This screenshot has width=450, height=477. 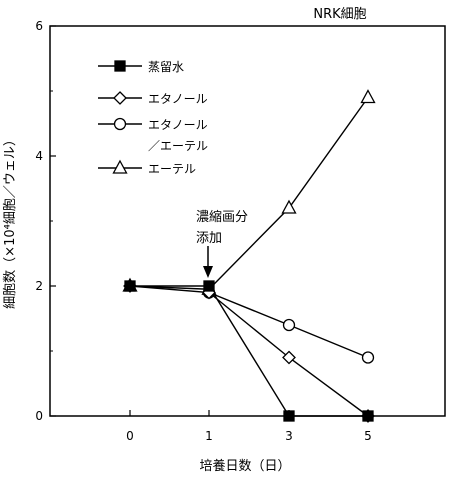 I want to click on series-line, so click(x=249, y=351).